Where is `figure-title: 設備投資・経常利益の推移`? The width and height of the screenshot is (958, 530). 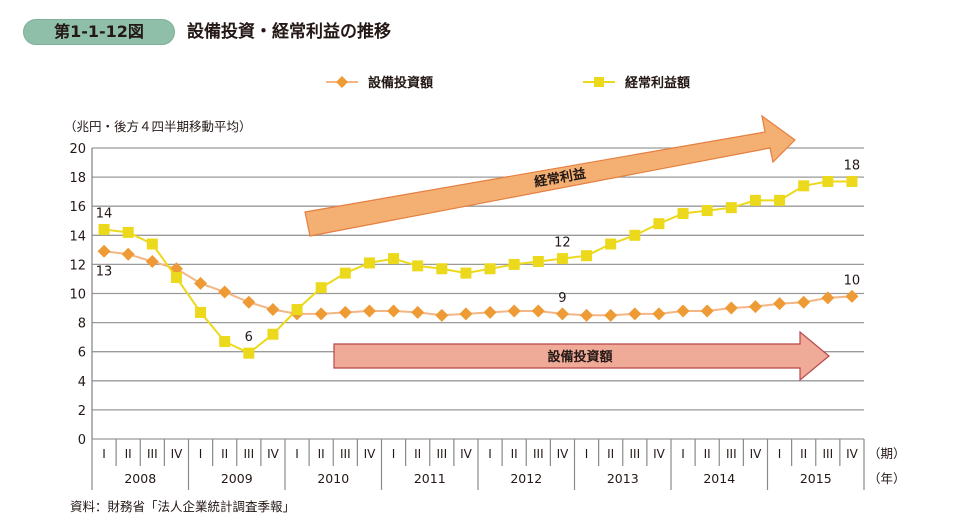
figure-title: 設備投資・経常利益の推移 is located at coordinates (289, 32).